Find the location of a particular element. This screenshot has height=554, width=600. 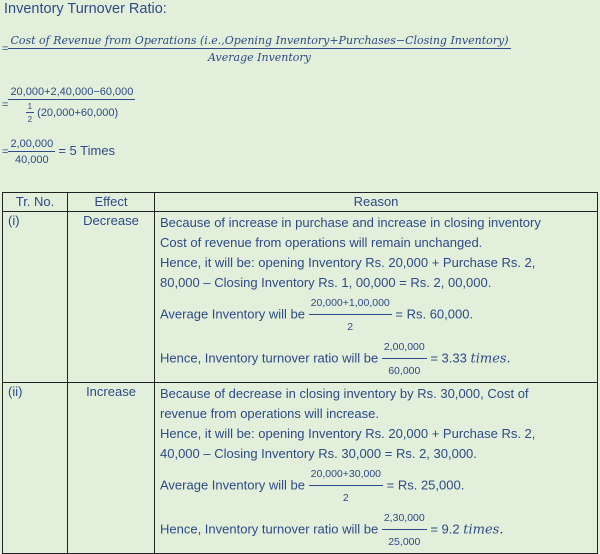

half-num: 1 is located at coordinates (30, 107).